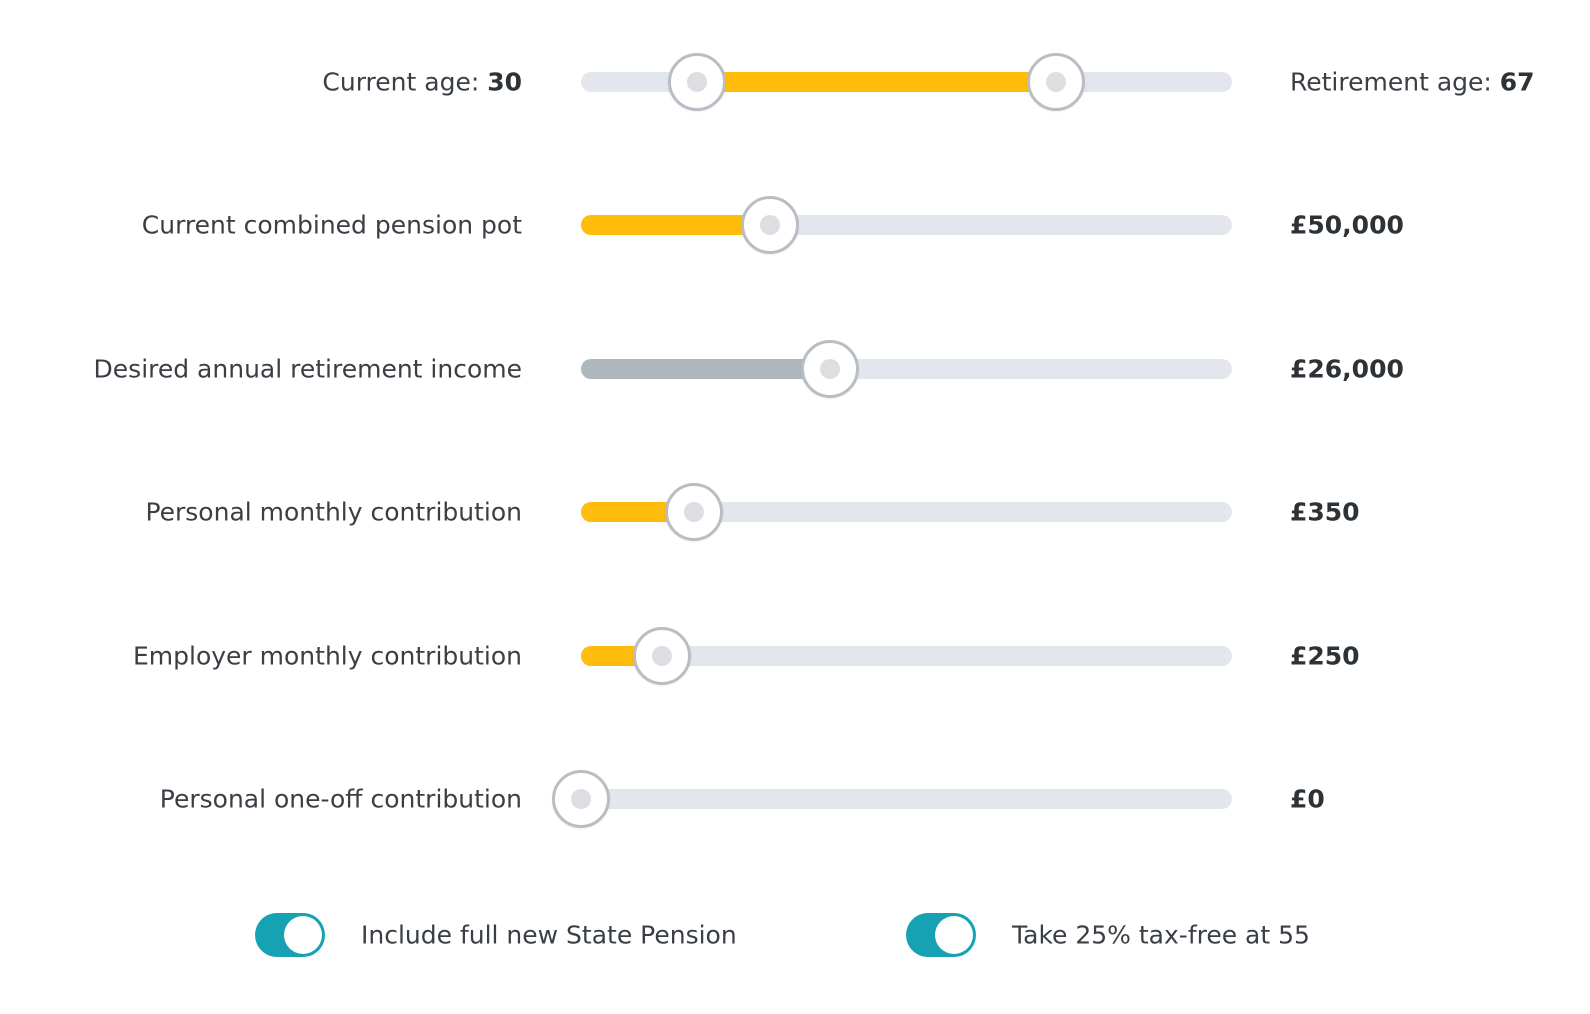  Describe the element at coordinates (1391, 82) in the screenshot. I see `retirement-age-text: Retirement age:` at that location.